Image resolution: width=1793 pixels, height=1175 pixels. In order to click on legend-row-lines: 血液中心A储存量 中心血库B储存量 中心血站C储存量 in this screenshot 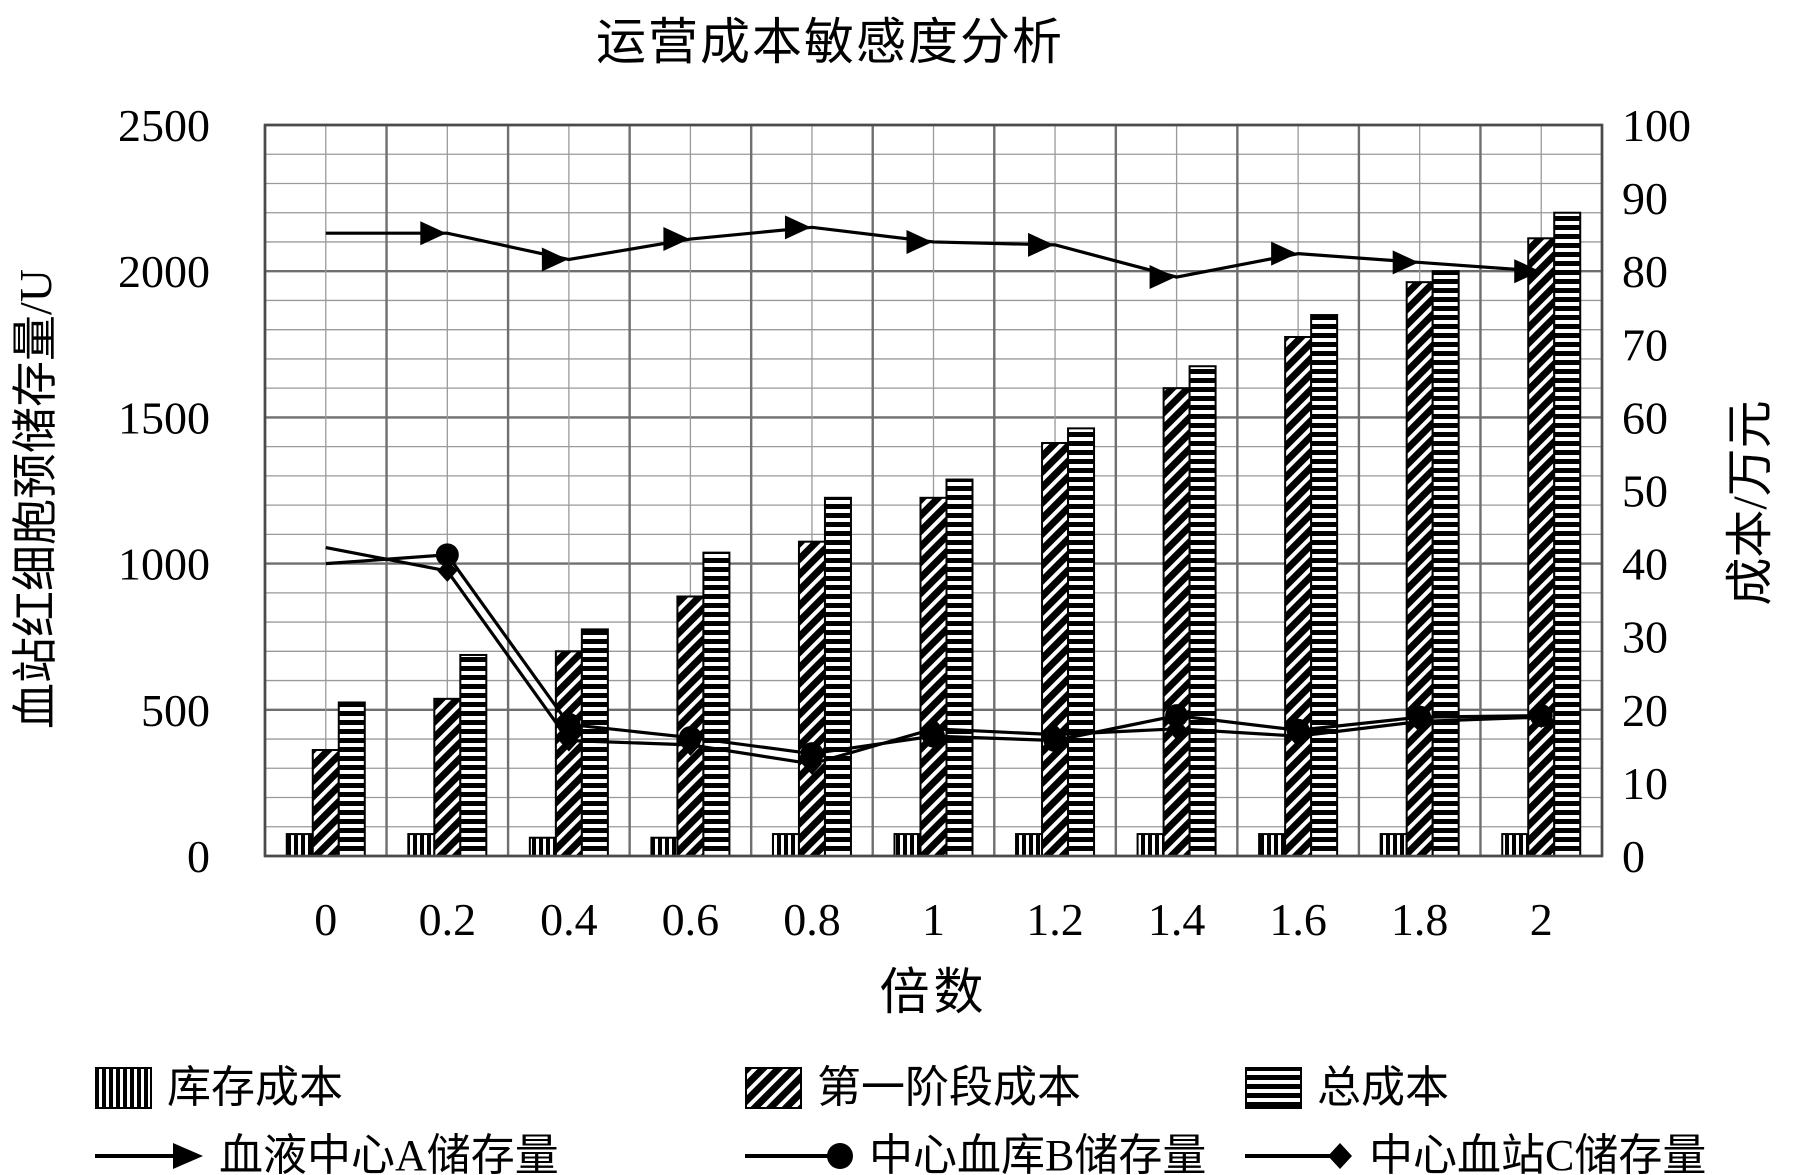, I will do `click(896, 1150)`.